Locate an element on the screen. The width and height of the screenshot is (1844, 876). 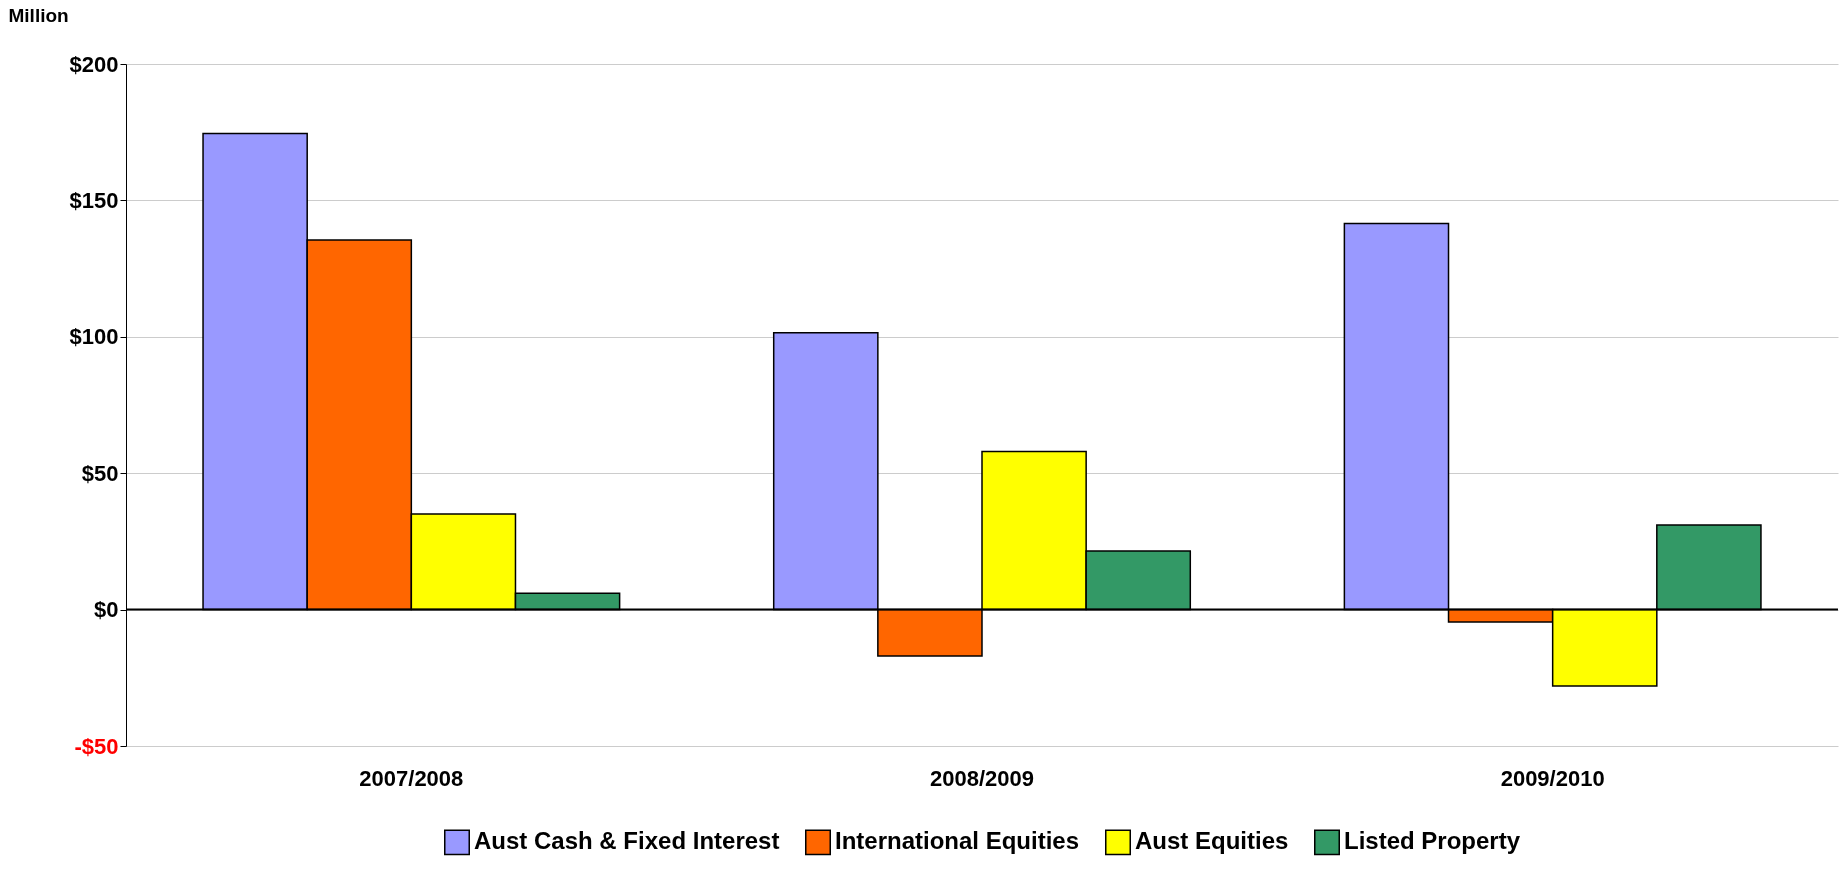
legend-label: Aust Equities is located at coordinates (1212, 841).